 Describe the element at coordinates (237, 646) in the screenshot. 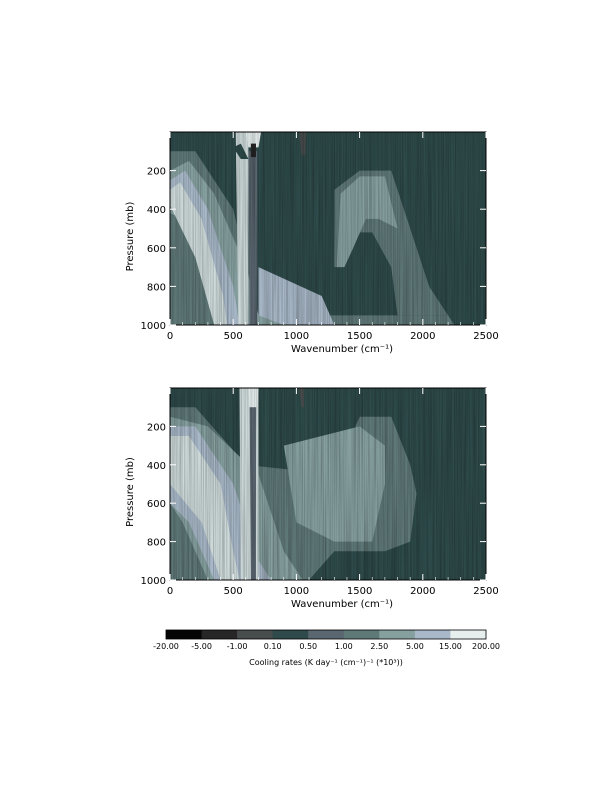

I see `colorbar-tick-label: -1.00` at that location.